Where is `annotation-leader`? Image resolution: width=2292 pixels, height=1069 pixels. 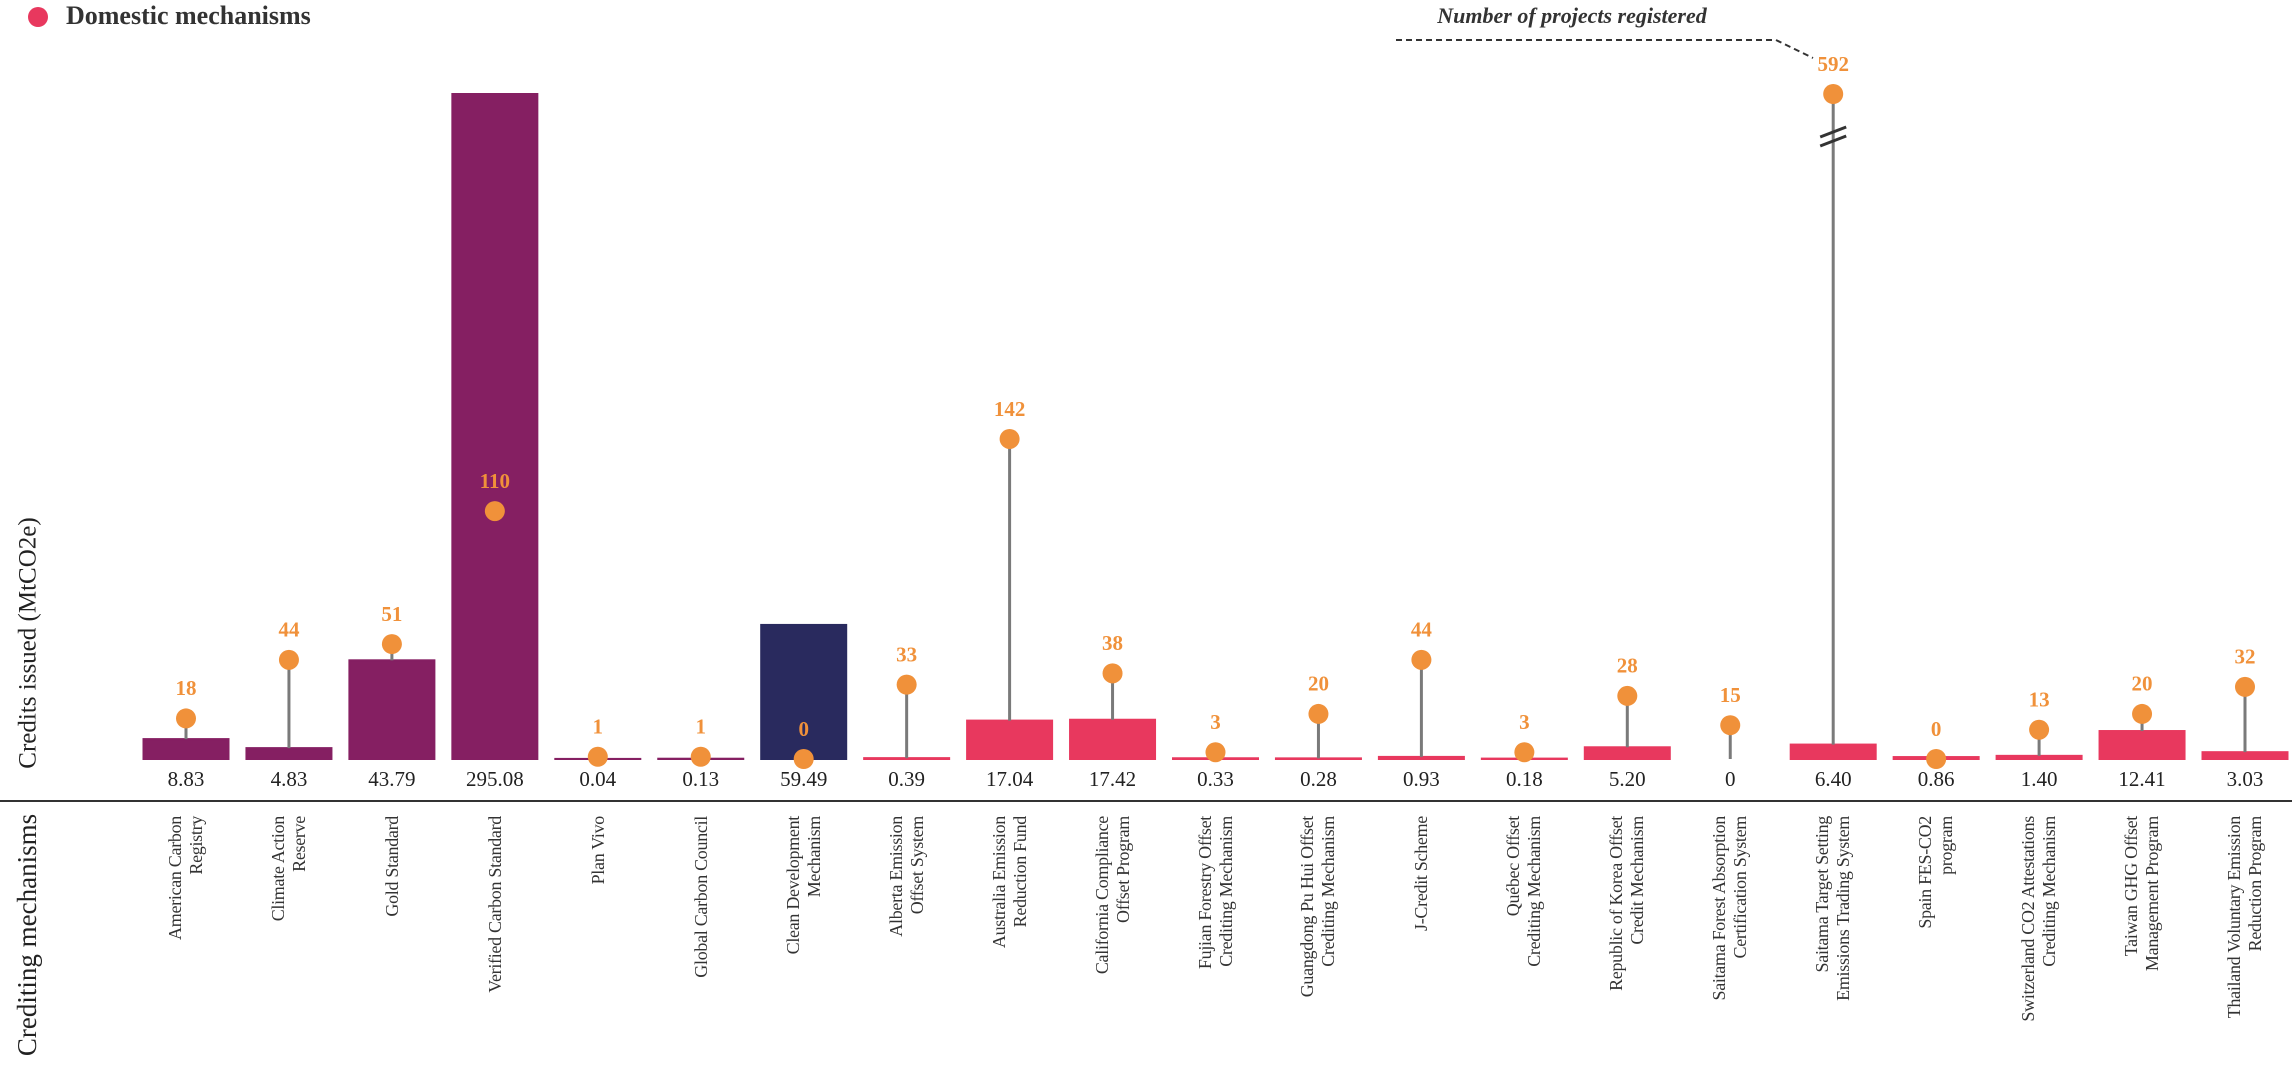 annotation-leader is located at coordinates (1605, 49).